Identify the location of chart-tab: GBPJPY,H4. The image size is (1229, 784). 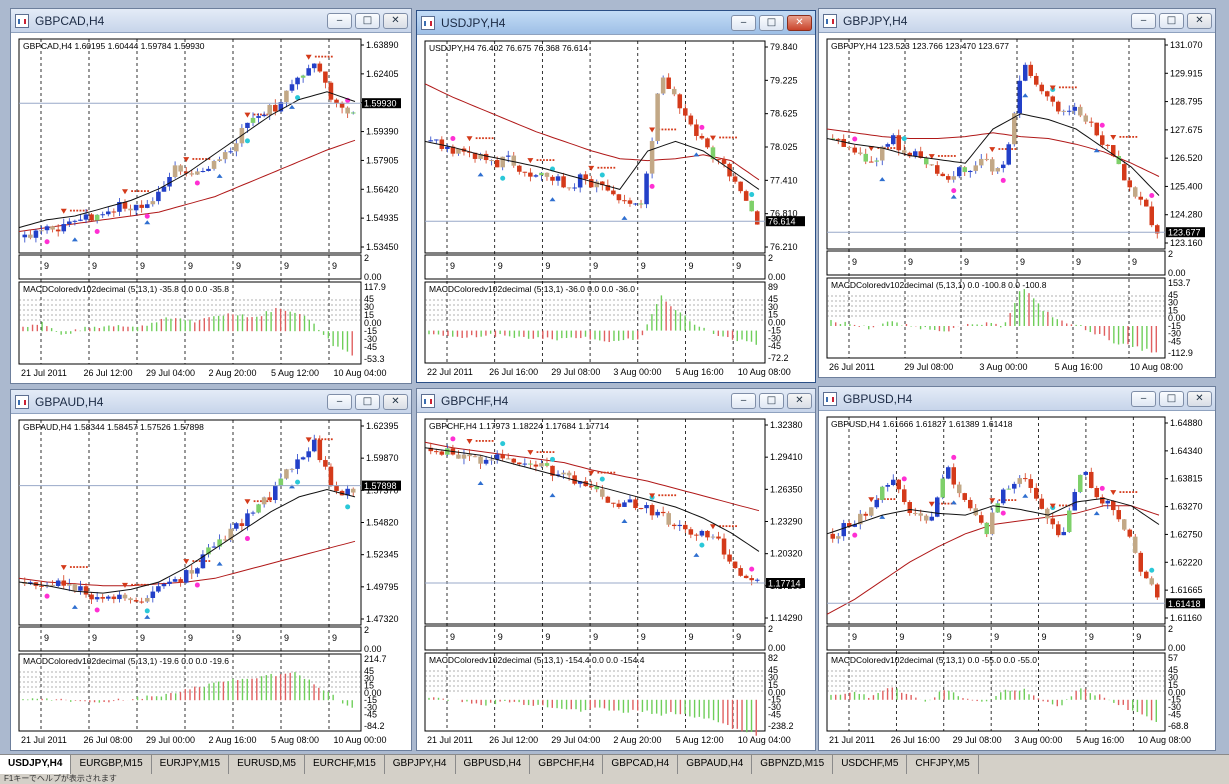
(420, 764).